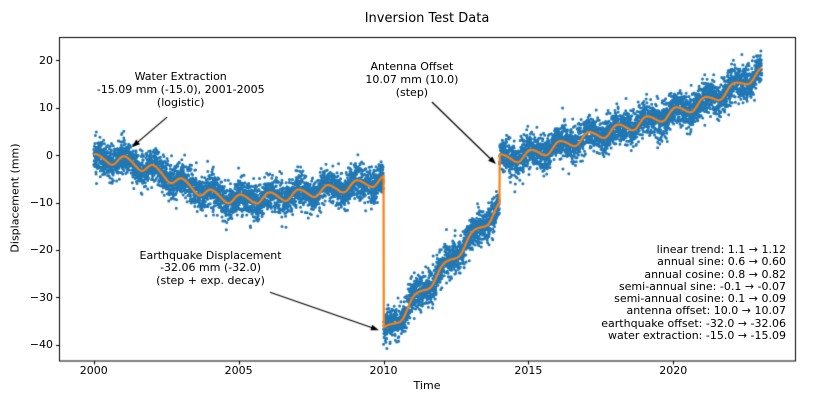  What do you see at coordinates (41, 345) in the screenshot?
I see `y-tick-label: −40` at bounding box center [41, 345].